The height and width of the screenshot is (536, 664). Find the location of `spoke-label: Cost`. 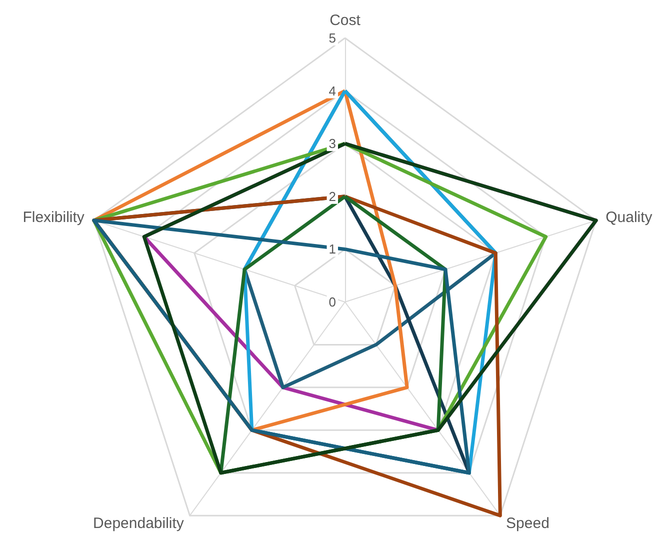

spoke-label: Cost is located at coordinates (346, 20).